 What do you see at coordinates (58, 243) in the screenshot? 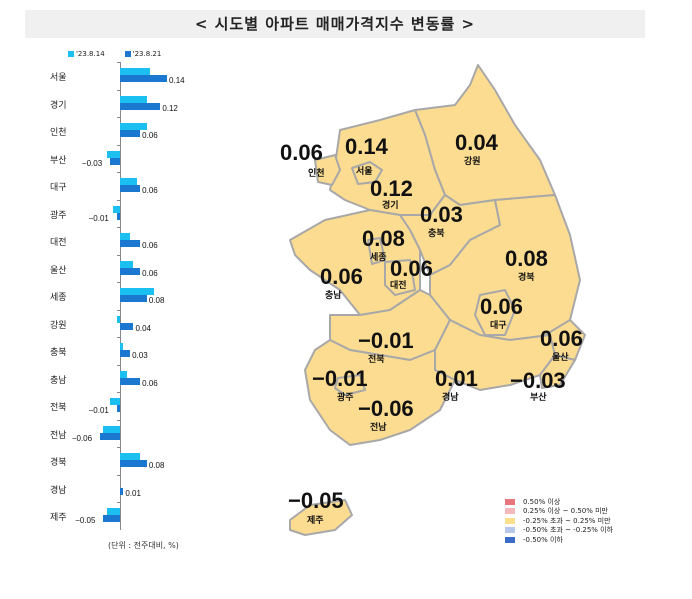
I see `category-label: 대전` at bounding box center [58, 243].